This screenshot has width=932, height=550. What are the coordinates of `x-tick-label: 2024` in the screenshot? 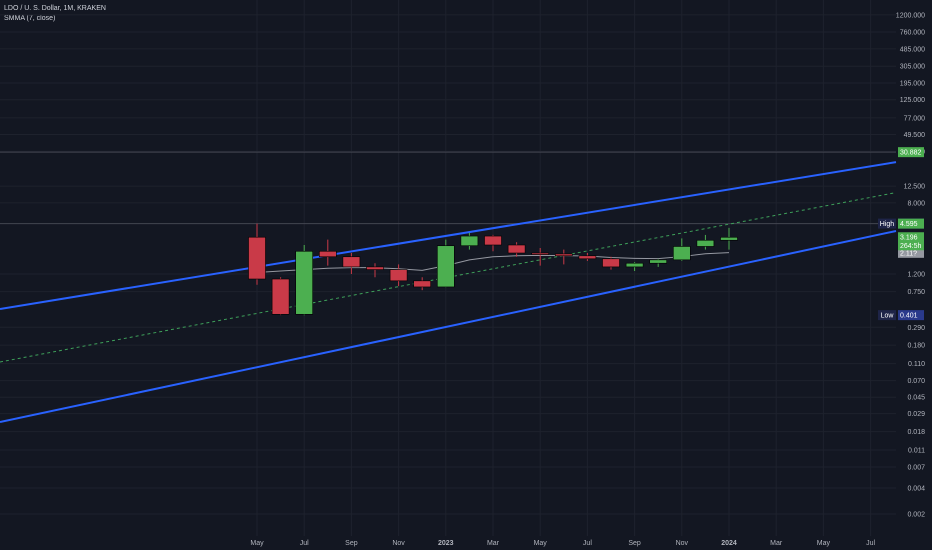 It's located at (729, 543).